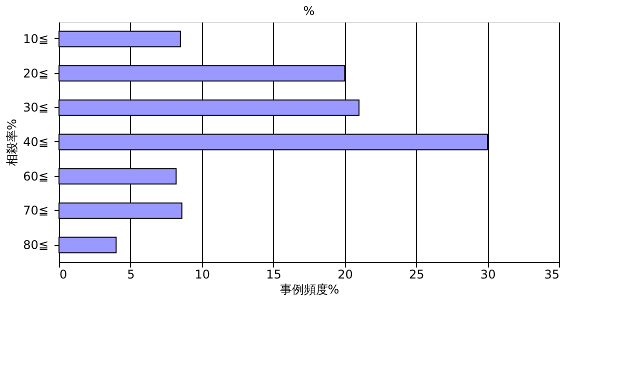  What do you see at coordinates (35, 107) in the screenshot?
I see `y-tick-label: 30≦` at bounding box center [35, 107].